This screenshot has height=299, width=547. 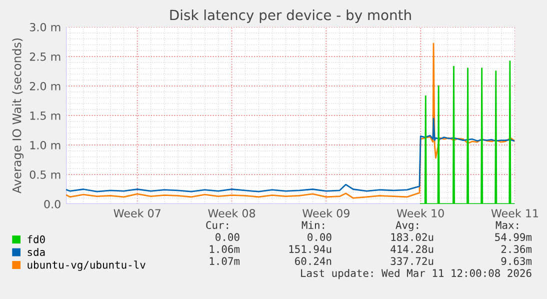 What do you see at coordinates (290, 16) in the screenshot?
I see `chart-title: Disk latency per device - by month` at bounding box center [290, 16].